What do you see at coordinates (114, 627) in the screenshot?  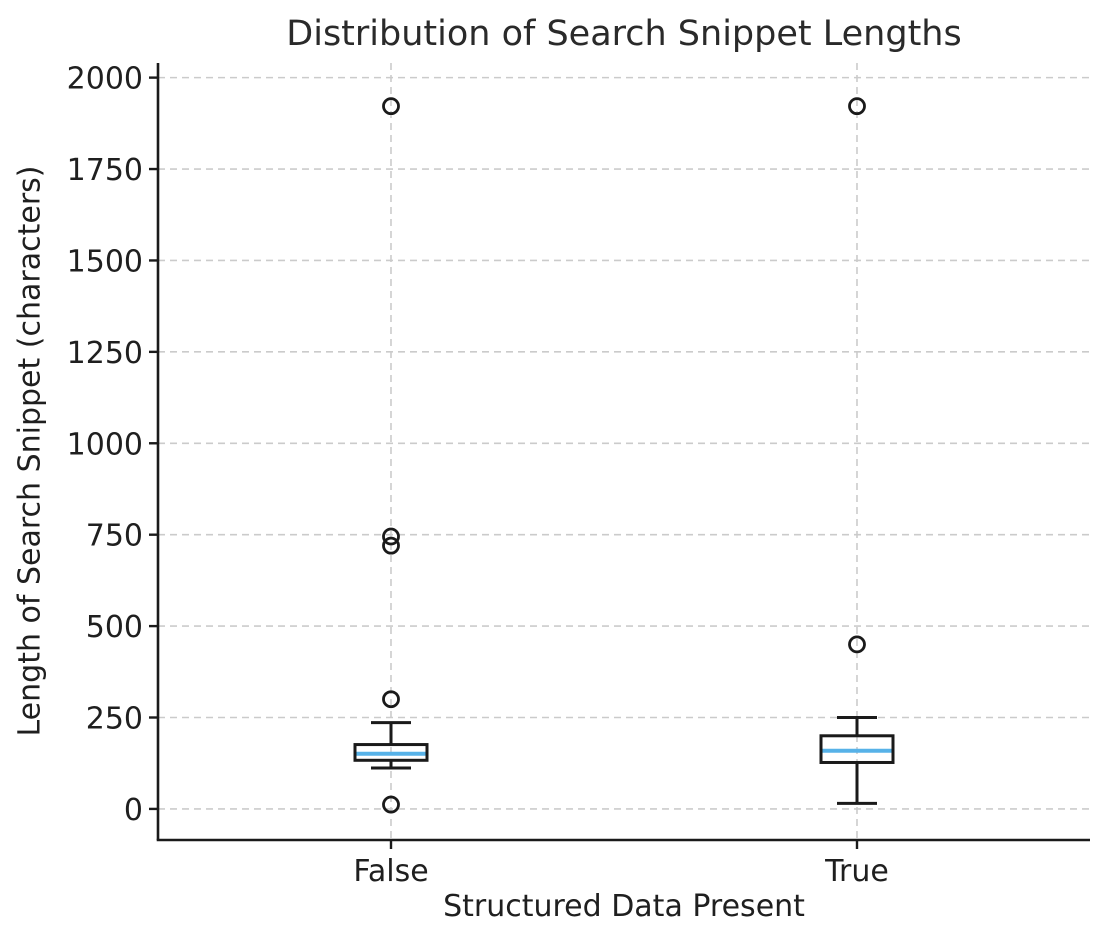 I see `y-tick-label: 500` at bounding box center [114, 627].